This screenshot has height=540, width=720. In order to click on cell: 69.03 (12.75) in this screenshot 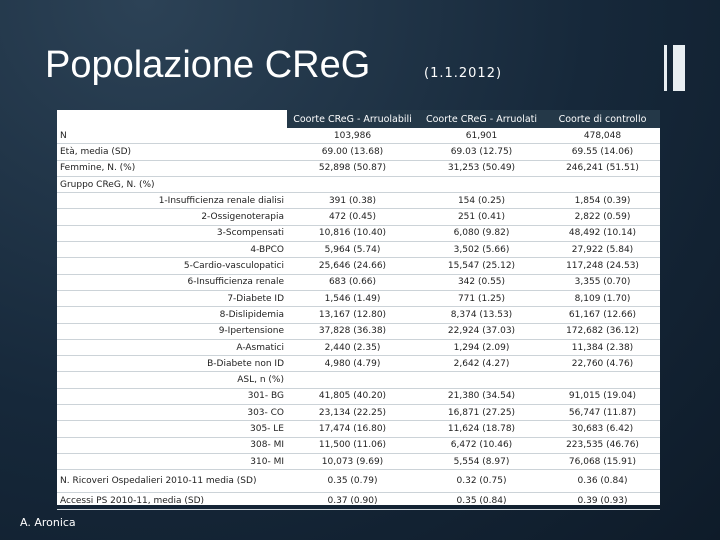, I will do `click(481, 152)`.